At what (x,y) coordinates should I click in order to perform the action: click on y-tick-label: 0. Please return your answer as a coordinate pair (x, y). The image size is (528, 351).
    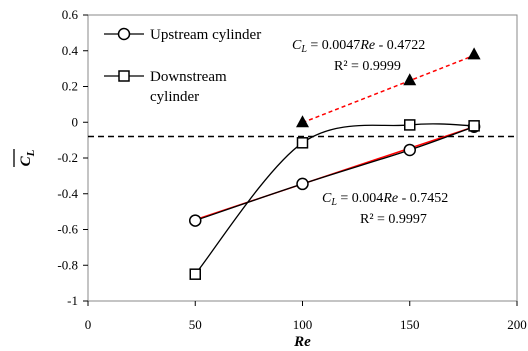
    Looking at the image, I should click on (75, 121).